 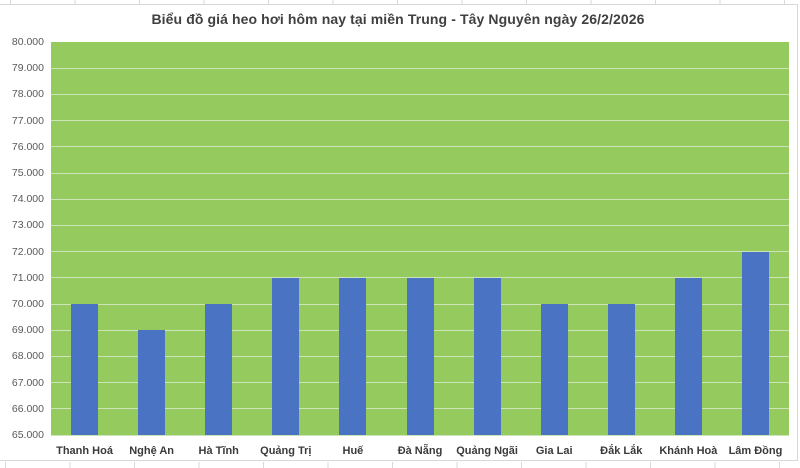 What do you see at coordinates (27, 330) in the screenshot?
I see `y-axis-tick-label: 69.000` at bounding box center [27, 330].